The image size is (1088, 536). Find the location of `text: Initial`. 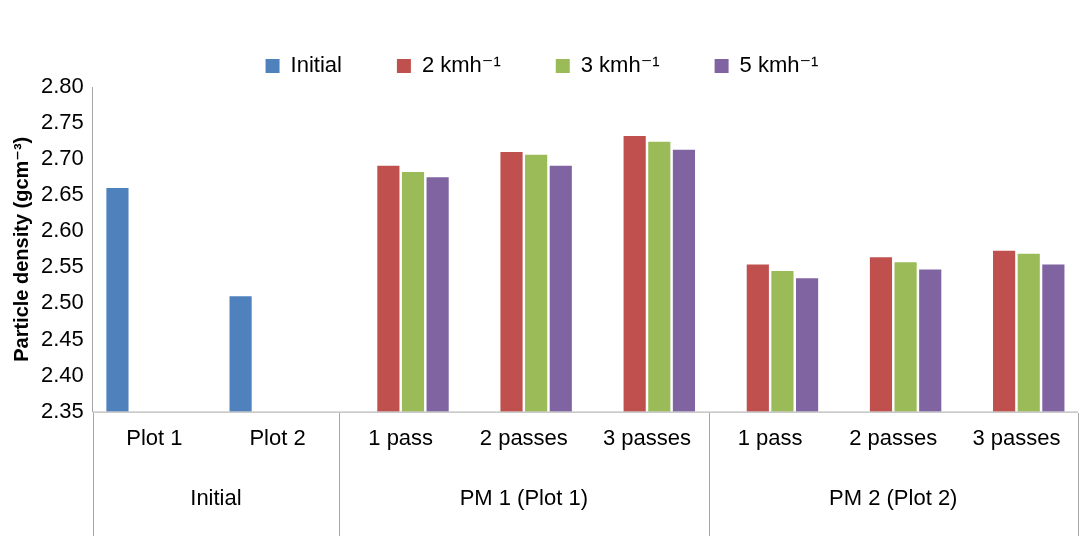

text: Initial is located at coordinates (216, 497).